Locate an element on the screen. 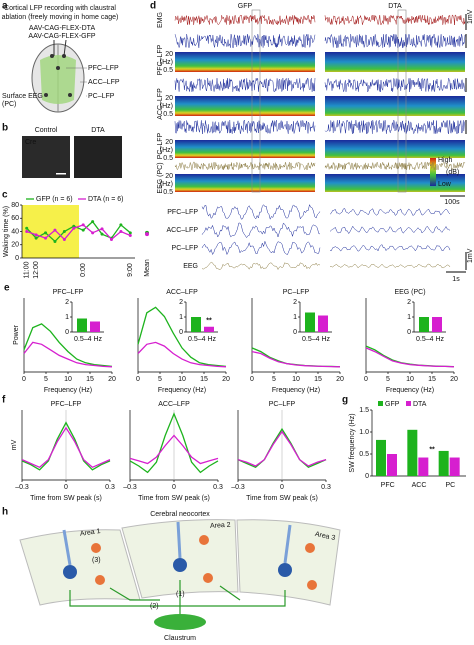 Image resolution: width=474 pixels, height=645 pixels. label: PC is located at coordinates (450, 485).